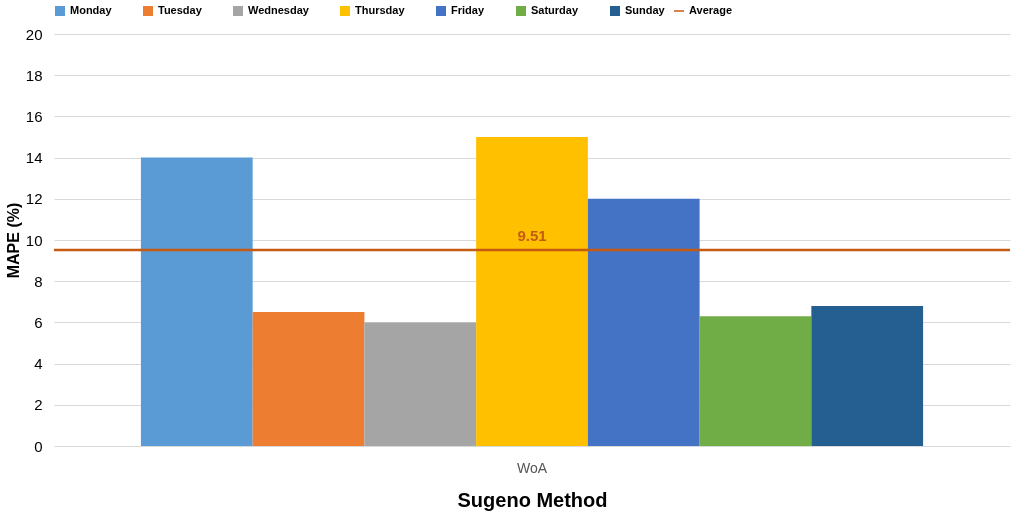 The height and width of the screenshot is (515, 1017). What do you see at coordinates (38, 322) in the screenshot?
I see `y-tick-label: 6` at bounding box center [38, 322].